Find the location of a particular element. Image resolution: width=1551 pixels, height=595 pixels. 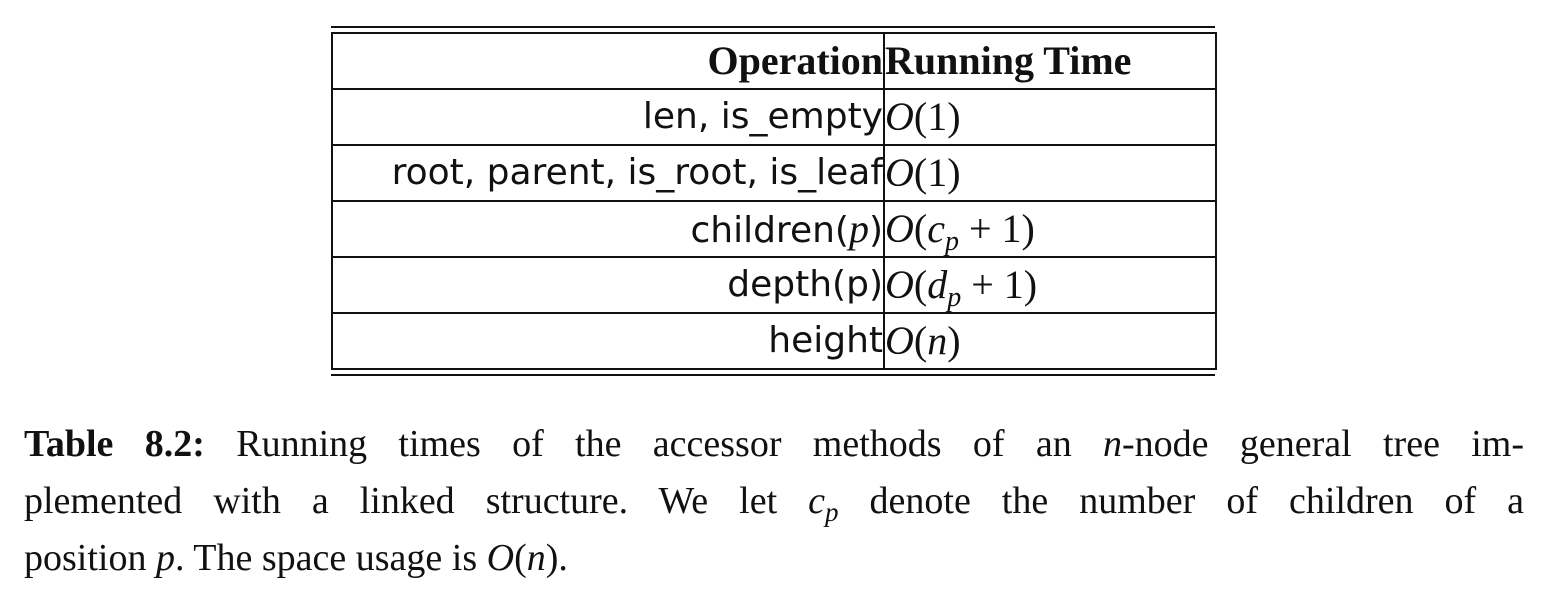

operation-cell: len, is_empty is located at coordinates (608, 117).